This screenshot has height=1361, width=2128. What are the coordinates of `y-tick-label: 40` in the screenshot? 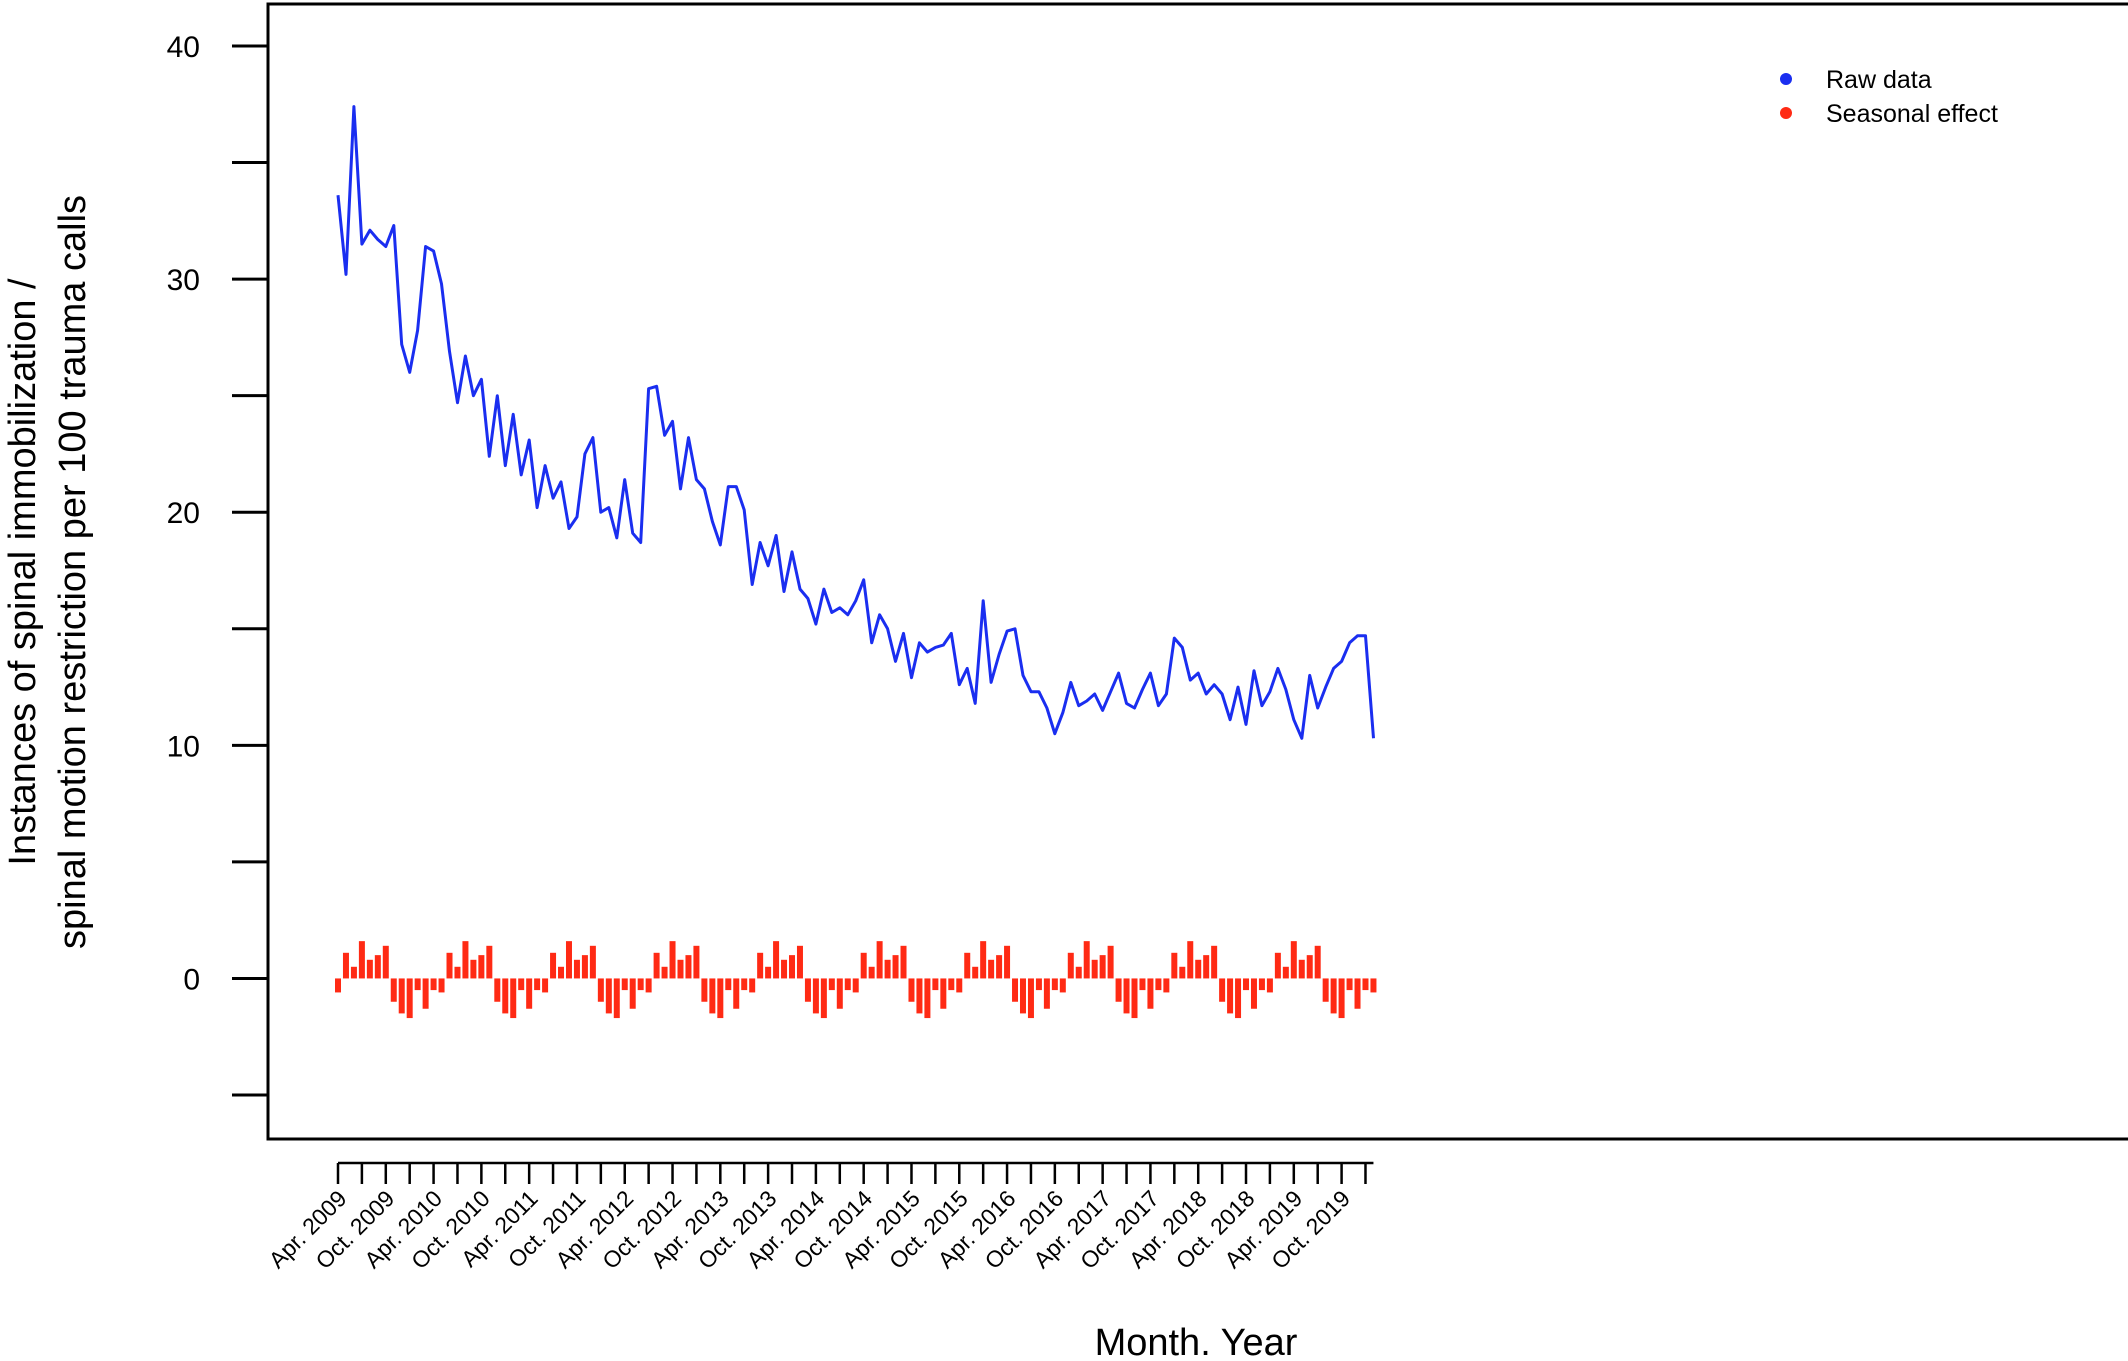 It's located at (183, 47).